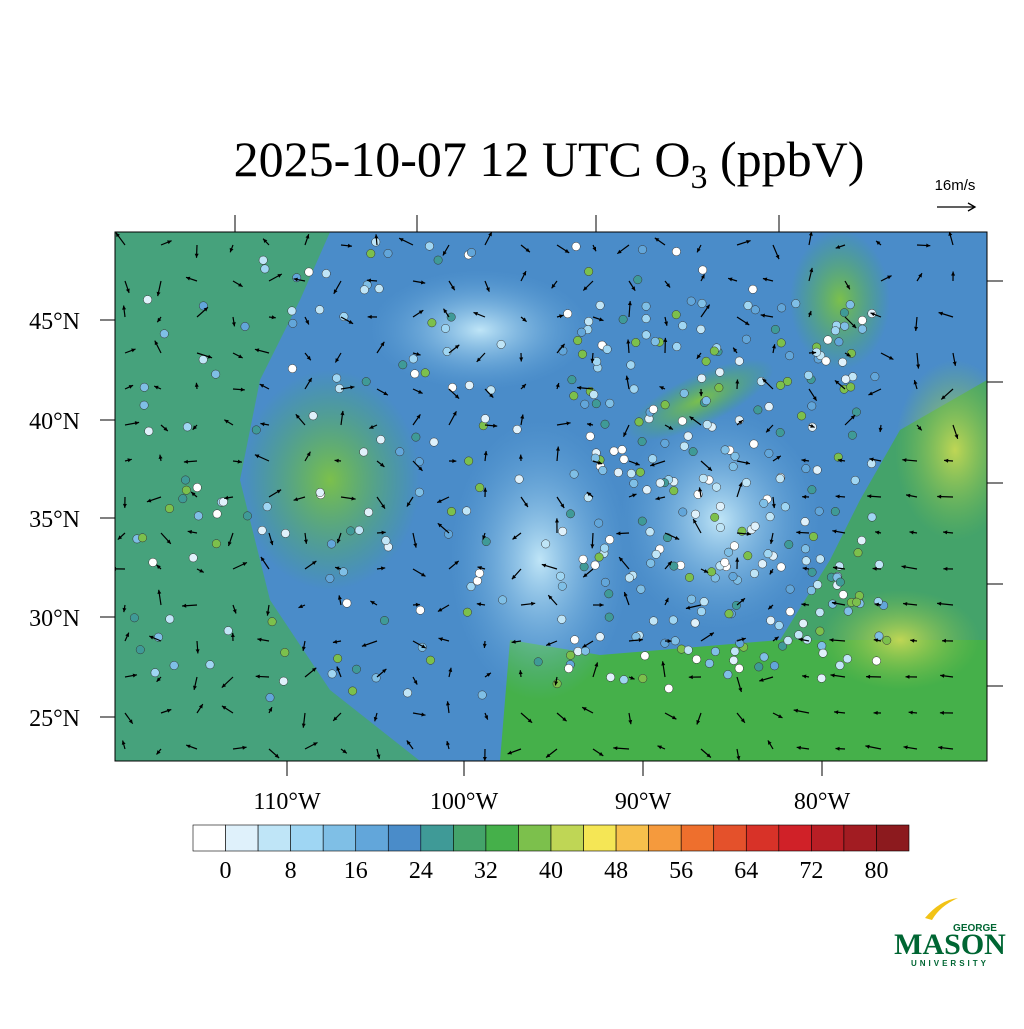 This screenshot has height=1029, width=1024. I want to click on logo-main: MASON, so click(950, 944).